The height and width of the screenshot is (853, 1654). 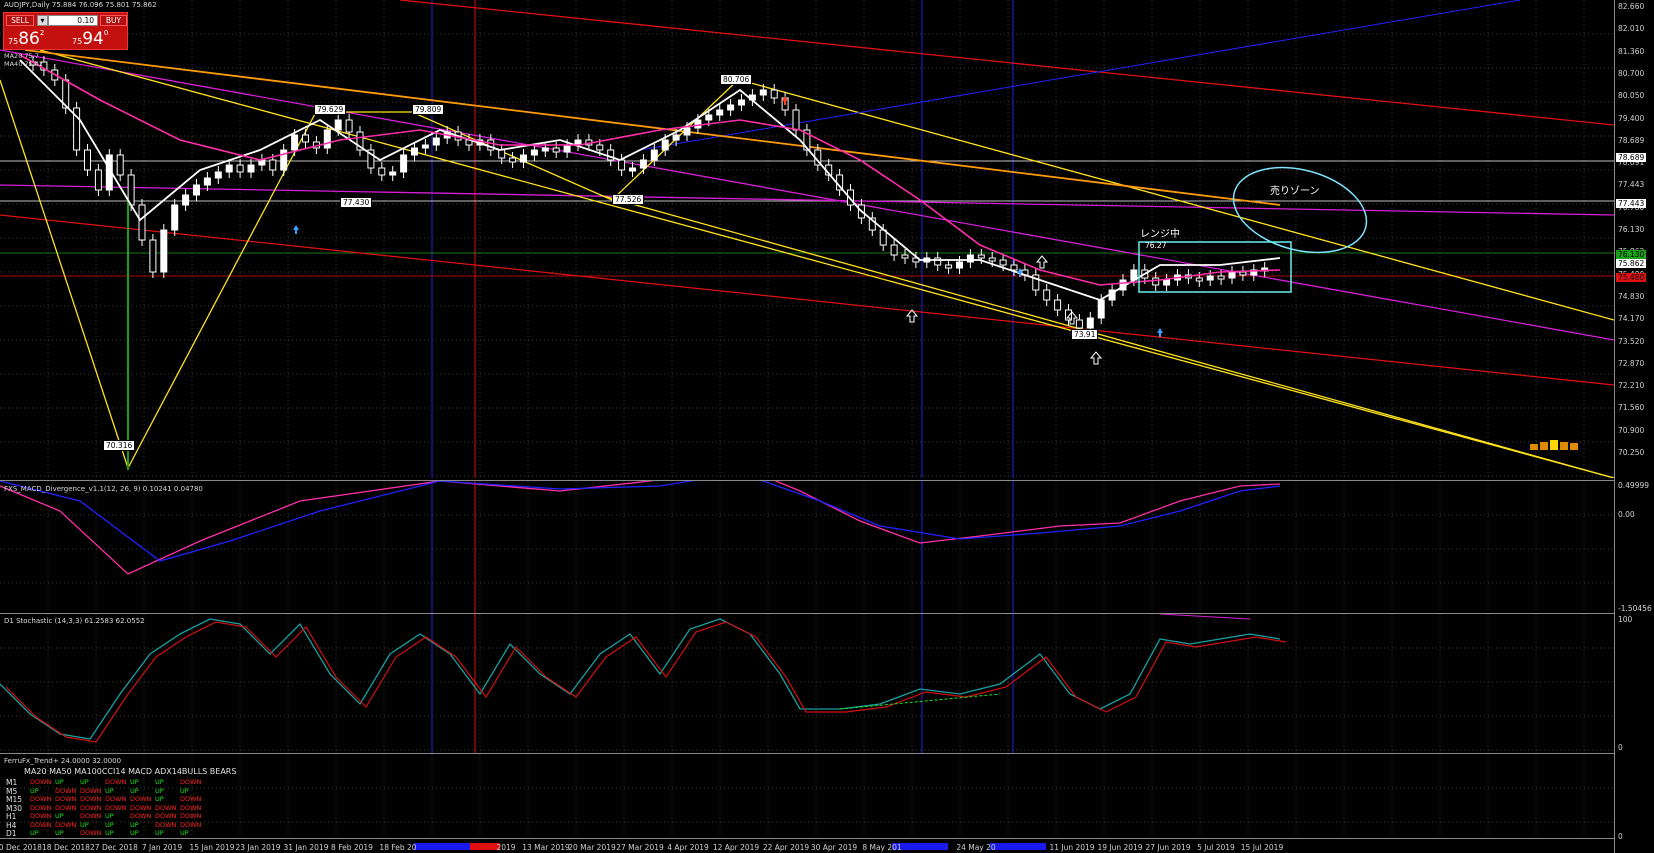 What do you see at coordinates (42, 20) in the screenshot?
I see `lot-dropdown-button: ▾` at bounding box center [42, 20].